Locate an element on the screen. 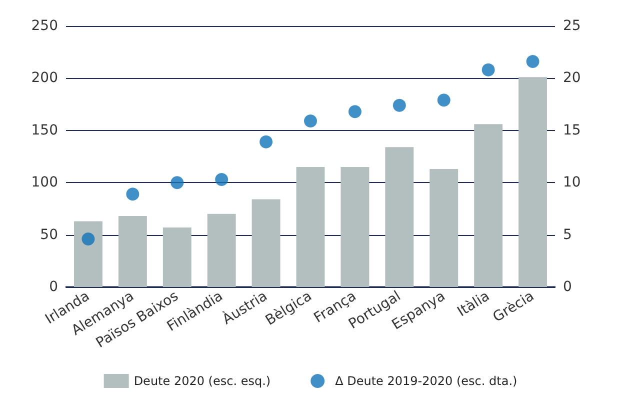 The width and height of the screenshot is (621, 405). y2-tick-label: 0 is located at coordinates (567, 287).